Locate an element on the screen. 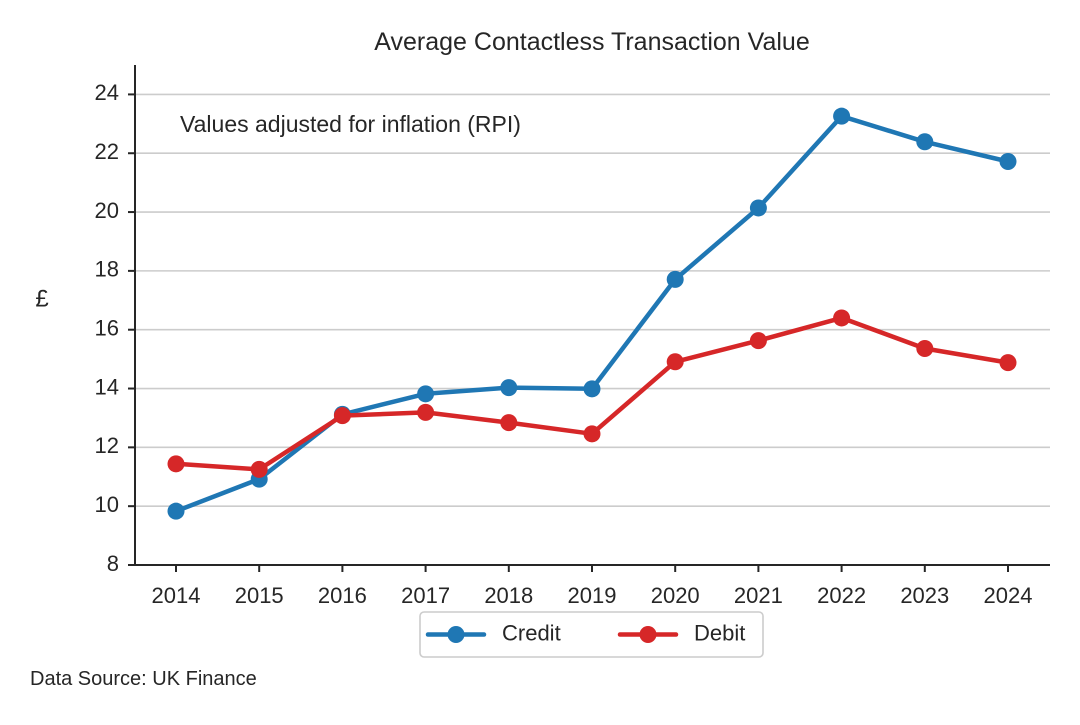 The image size is (1080, 725). x-tick-label: 2020 is located at coordinates (675, 595).